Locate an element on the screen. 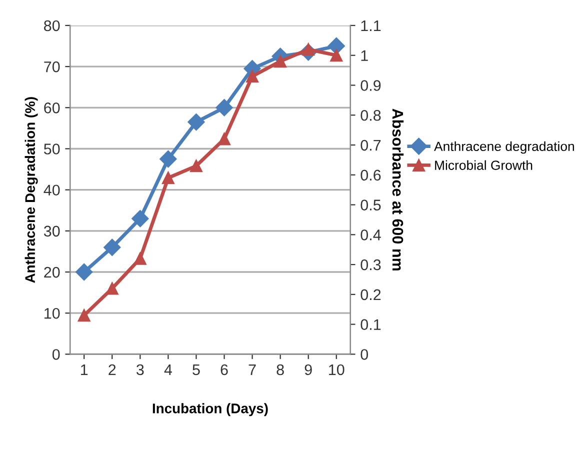  x-tick-label: 3 is located at coordinates (140, 370).